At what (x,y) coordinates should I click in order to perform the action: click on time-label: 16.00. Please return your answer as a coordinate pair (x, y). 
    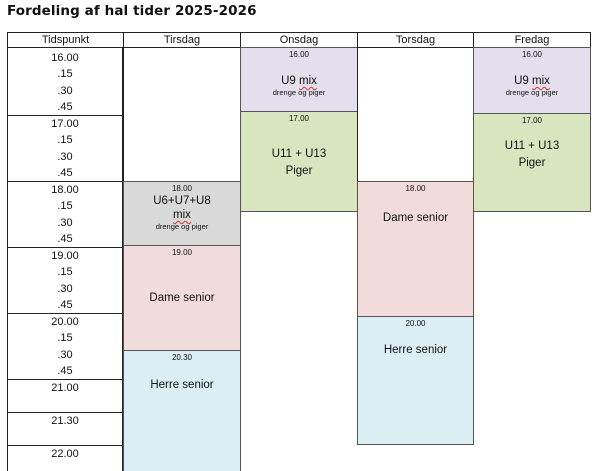
    Looking at the image, I should click on (65, 58).